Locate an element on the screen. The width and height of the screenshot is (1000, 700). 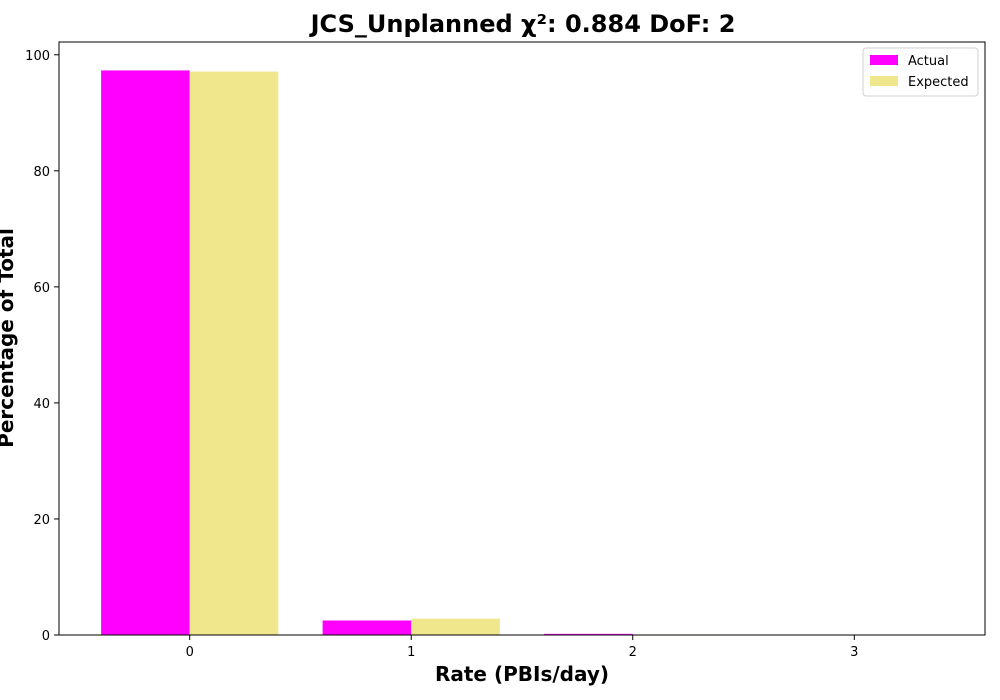
legend: Actual Expected is located at coordinates (920, 72).